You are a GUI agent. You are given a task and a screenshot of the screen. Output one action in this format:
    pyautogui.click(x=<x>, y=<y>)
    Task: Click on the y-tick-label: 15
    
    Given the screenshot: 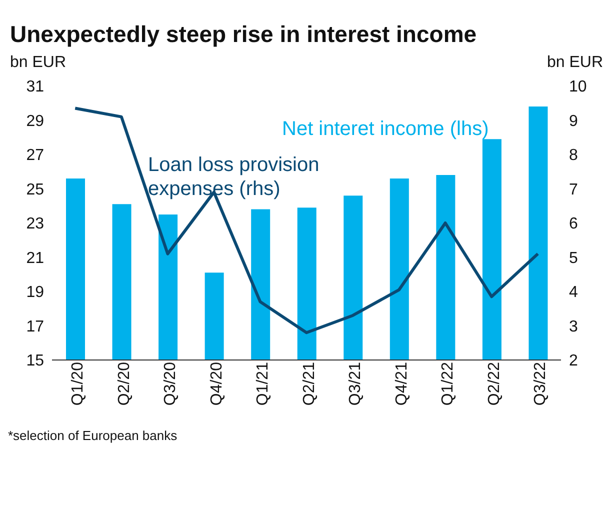 What is the action you would take?
    pyautogui.click(x=35, y=361)
    